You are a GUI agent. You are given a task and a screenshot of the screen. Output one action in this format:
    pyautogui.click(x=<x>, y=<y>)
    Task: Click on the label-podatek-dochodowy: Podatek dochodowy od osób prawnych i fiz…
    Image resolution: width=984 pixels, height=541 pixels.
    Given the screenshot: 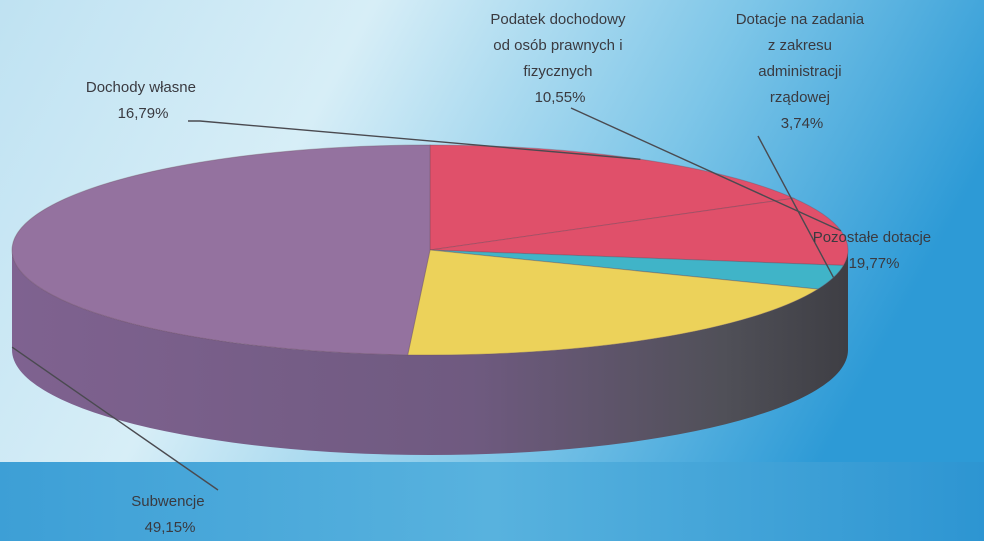 What is the action you would take?
    pyautogui.click(x=559, y=58)
    